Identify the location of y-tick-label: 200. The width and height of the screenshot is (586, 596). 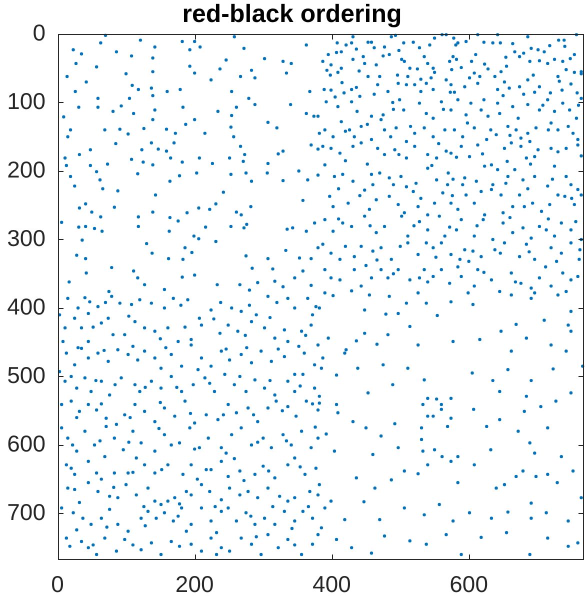
(26, 169).